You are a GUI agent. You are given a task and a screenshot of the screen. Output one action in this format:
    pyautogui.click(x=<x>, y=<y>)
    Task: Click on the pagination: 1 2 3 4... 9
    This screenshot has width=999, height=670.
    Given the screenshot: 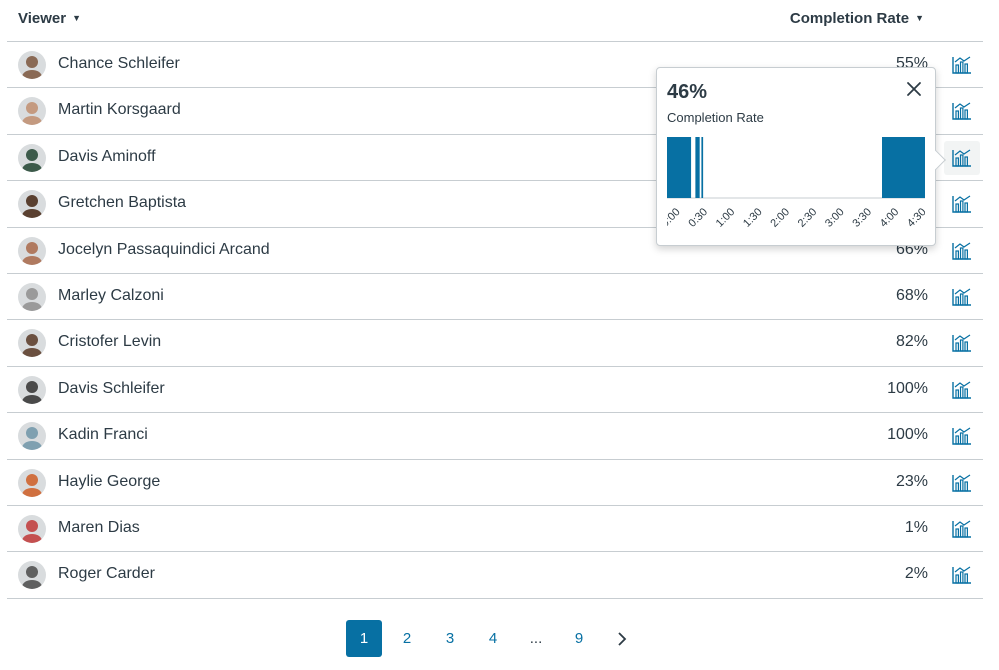 What is the action you would take?
    pyautogui.click(x=493, y=638)
    